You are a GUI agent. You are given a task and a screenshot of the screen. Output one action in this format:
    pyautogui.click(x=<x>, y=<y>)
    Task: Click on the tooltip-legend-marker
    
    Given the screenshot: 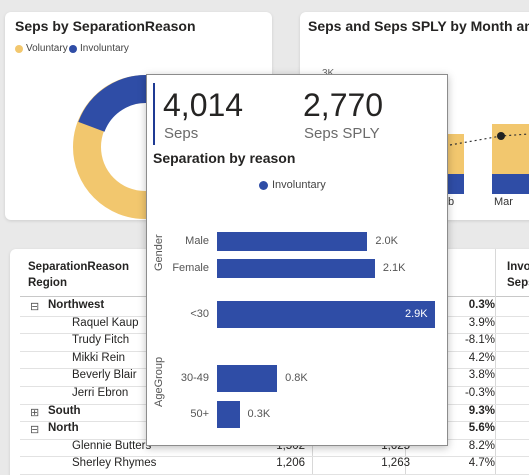 What is the action you would take?
    pyautogui.click(x=263, y=185)
    